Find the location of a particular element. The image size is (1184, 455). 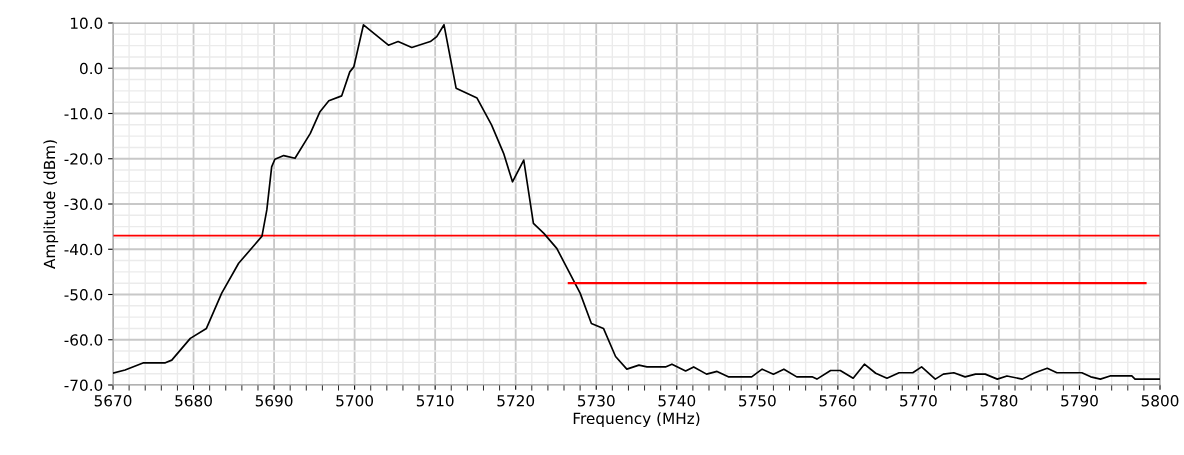

x-tick-label: 5760 is located at coordinates (838, 400).